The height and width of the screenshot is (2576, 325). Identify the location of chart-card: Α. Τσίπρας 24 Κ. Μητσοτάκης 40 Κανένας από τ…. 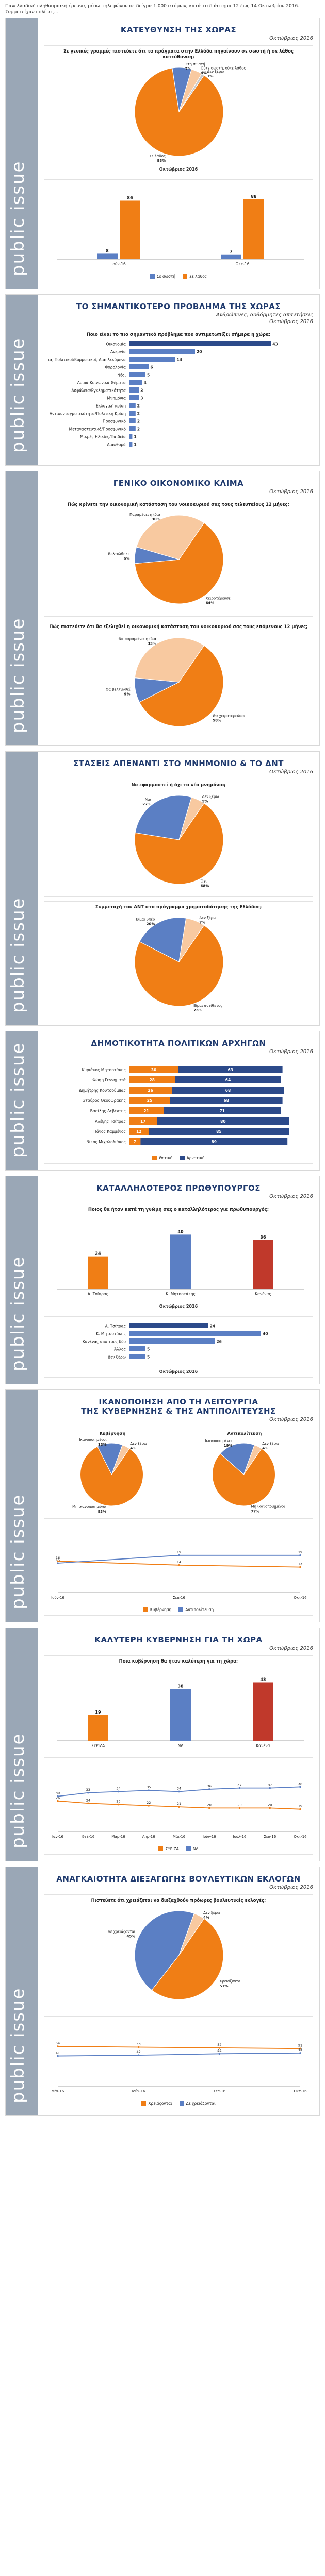
(179, 1347).